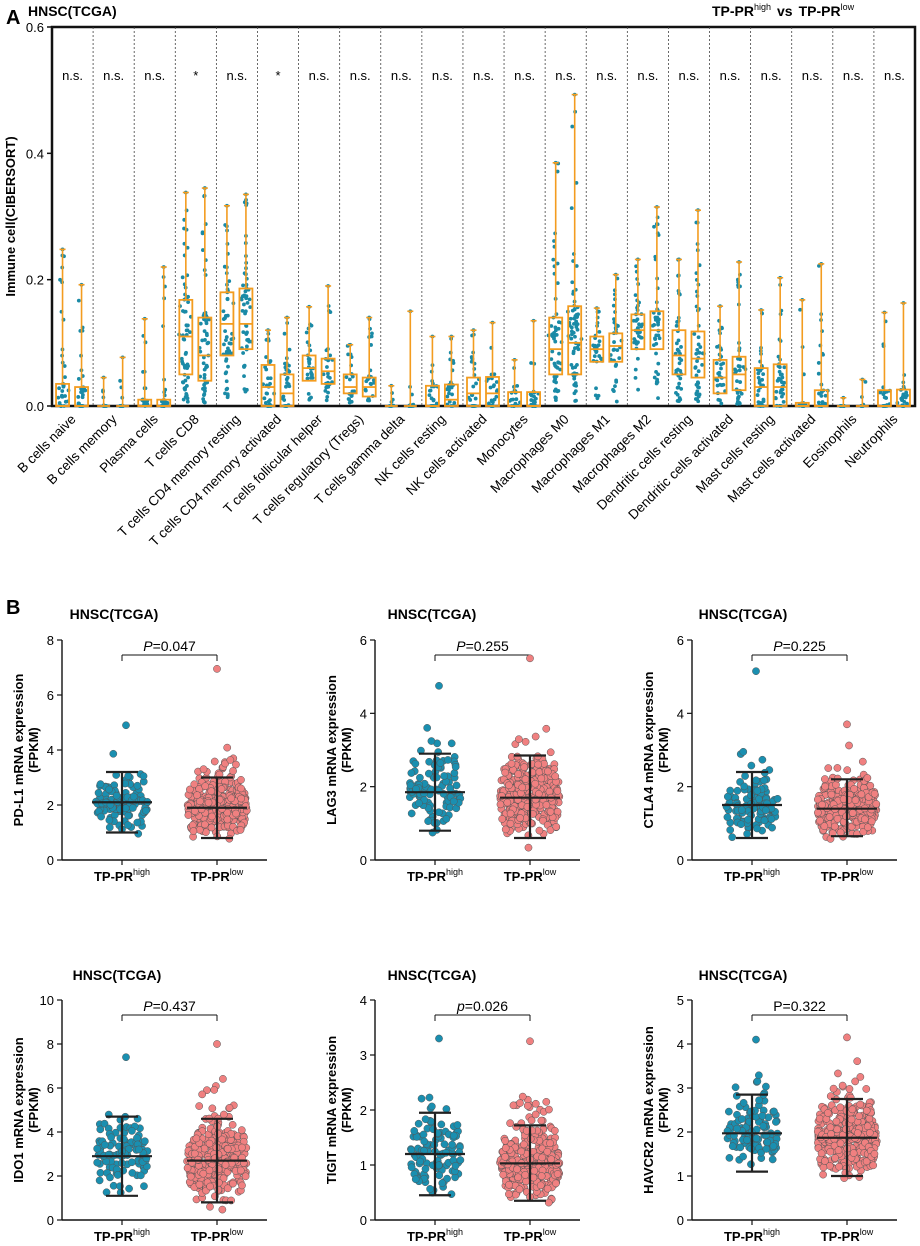  What do you see at coordinates (50, 1044) in the screenshot?
I see `y-tick-label: 8` at bounding box center [50, 1044].